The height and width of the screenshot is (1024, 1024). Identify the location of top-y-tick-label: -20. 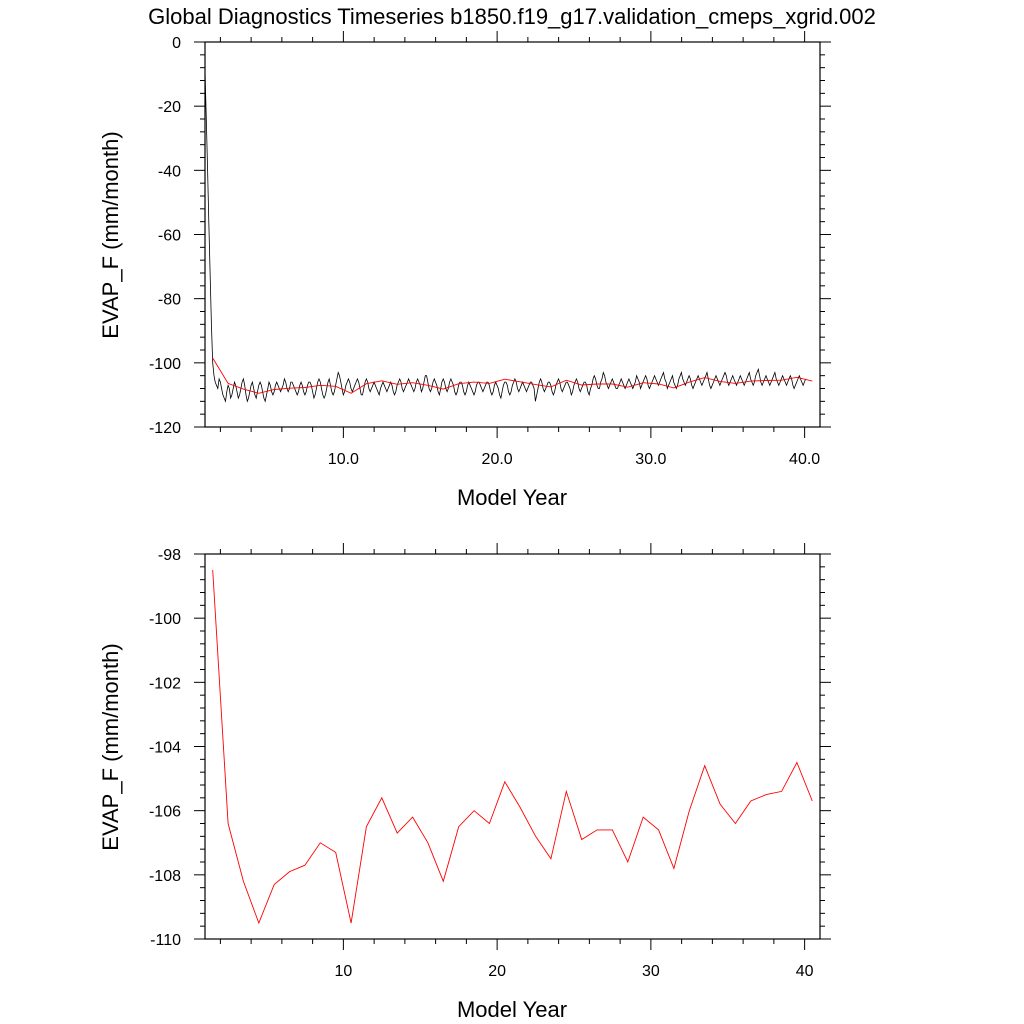
(169, 107).